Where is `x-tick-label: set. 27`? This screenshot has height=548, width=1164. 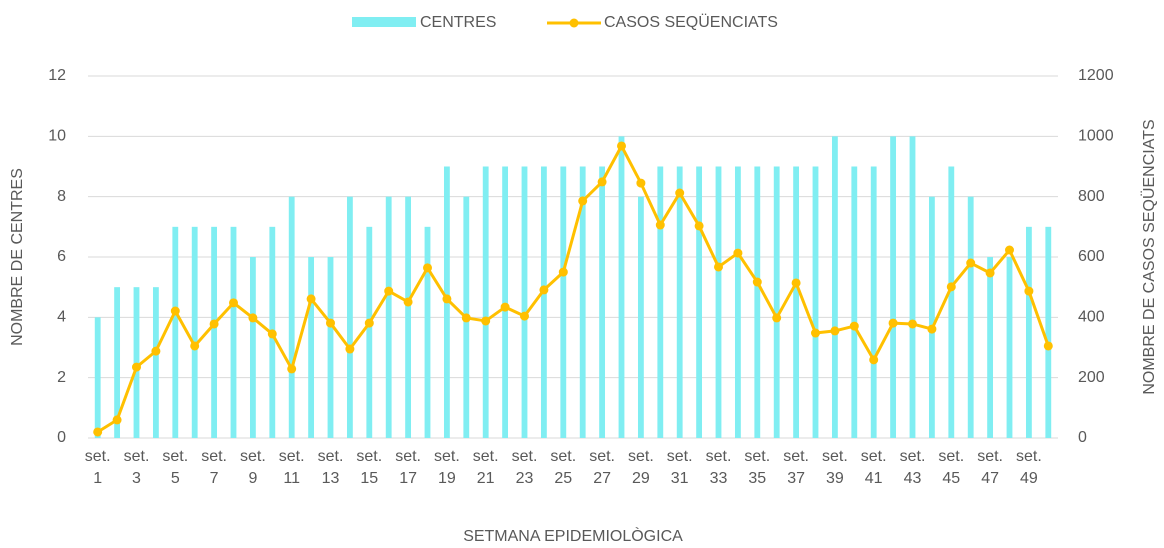
x-tick-label: set. 27 is located at coordinates (602, 467).